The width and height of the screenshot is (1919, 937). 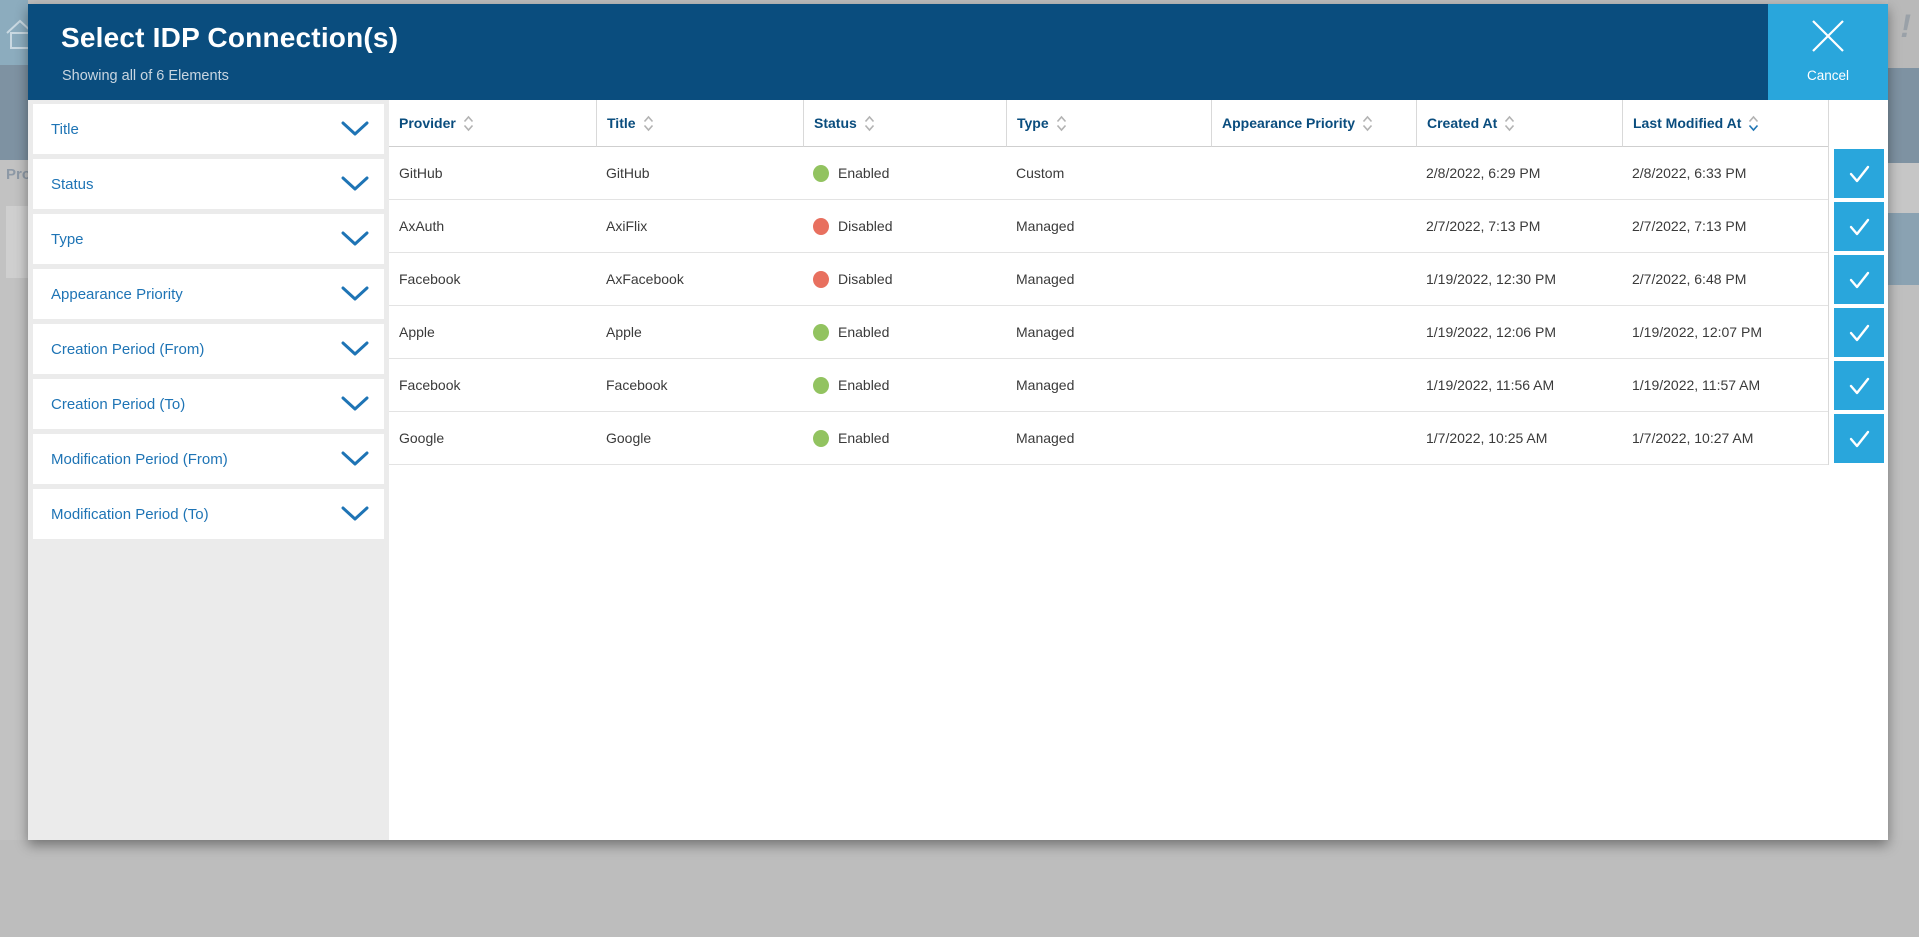 I want to click on column-header-status: Status, so click(x=904, y=123).